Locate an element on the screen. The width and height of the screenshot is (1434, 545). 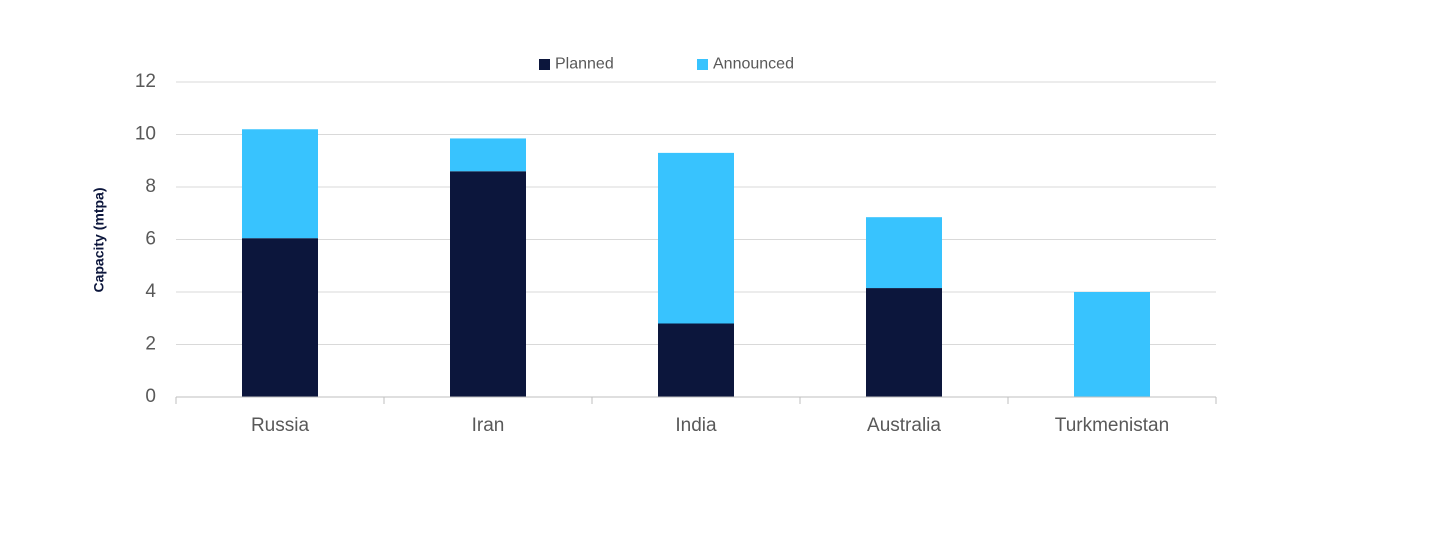
y-tick-label: 10 is located at coordinates (145, 134).